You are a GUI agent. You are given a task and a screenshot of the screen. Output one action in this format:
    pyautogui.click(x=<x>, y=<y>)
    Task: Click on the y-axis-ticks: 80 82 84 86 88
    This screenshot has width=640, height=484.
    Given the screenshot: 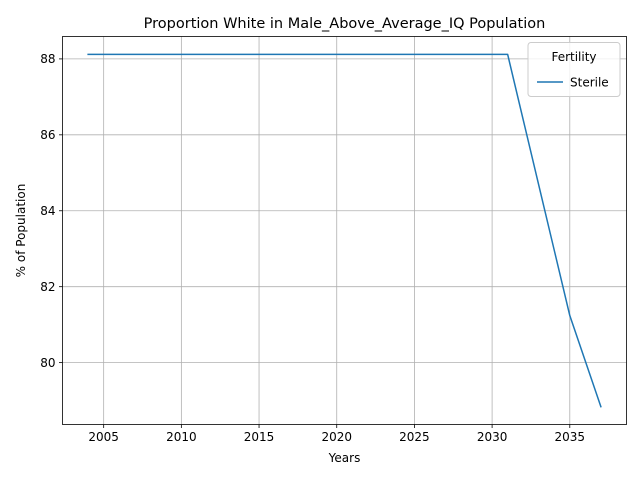 What is the action you would take?
    pyautogui.click(x=51, y=211)
    